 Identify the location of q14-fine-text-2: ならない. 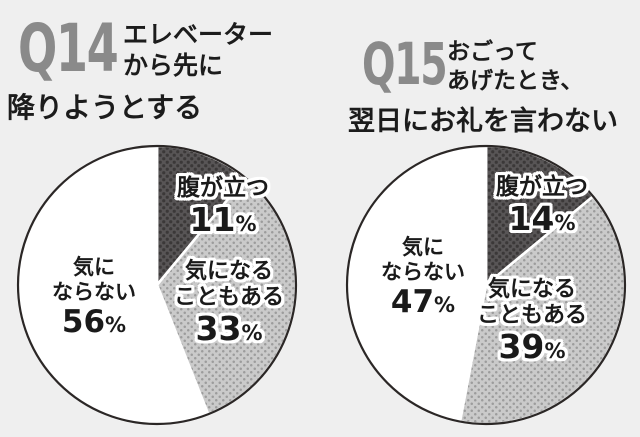
(94, 291).